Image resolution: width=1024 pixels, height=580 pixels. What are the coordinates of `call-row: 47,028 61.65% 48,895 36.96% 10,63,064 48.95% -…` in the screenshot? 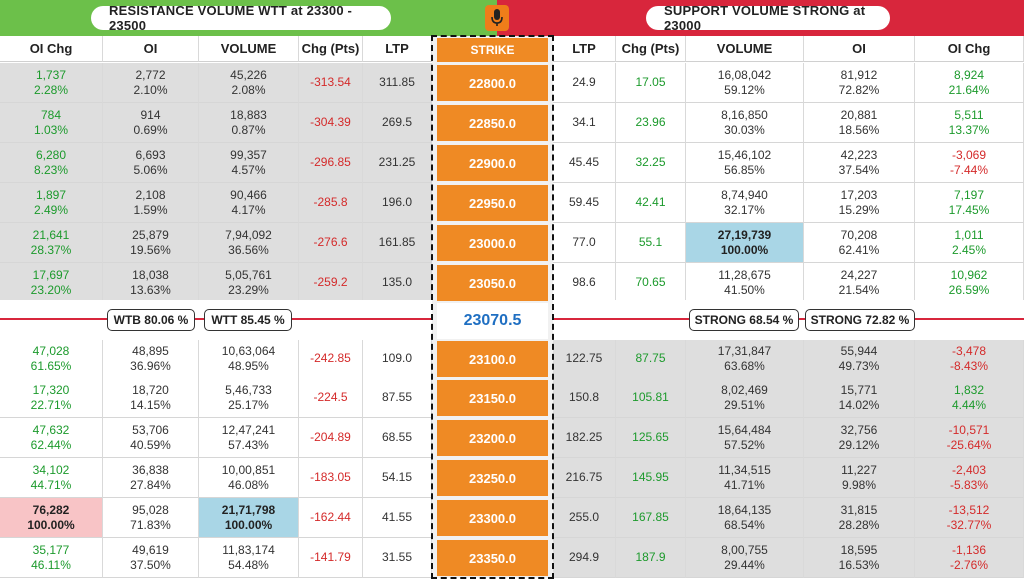 It's located at (216, 359).